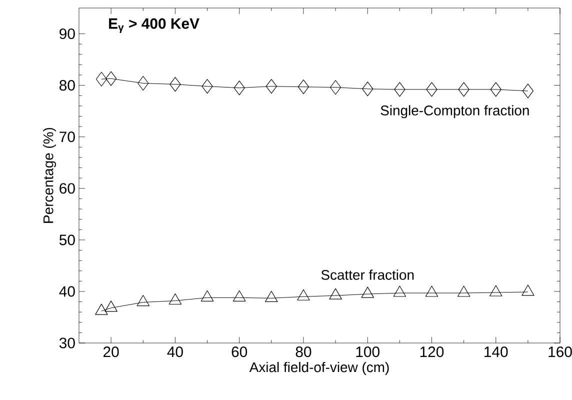 The image size is (572, 400). I want to click on x-tick-label: 80, so click(304, 352).